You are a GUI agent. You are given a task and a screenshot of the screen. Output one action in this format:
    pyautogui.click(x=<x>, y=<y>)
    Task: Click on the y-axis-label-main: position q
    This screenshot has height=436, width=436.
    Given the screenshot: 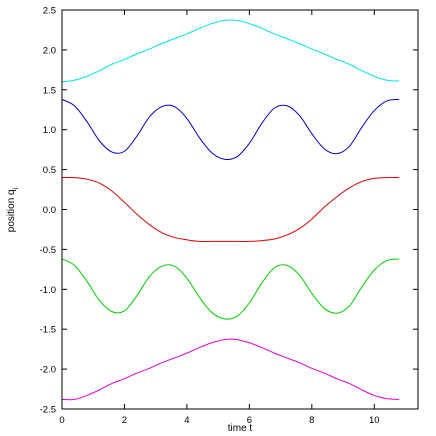 What is the action you would take?
    pyautogui.click(x=11, y=210)
    